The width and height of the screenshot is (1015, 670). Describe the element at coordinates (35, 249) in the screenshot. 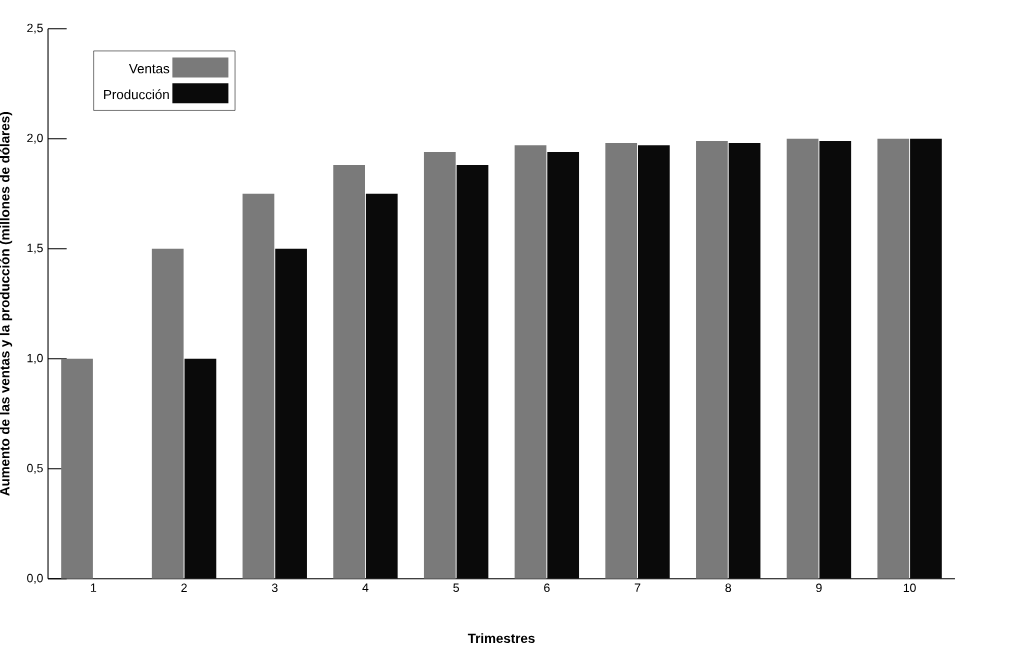

I see `y-tick-label: 1,5` at that location.